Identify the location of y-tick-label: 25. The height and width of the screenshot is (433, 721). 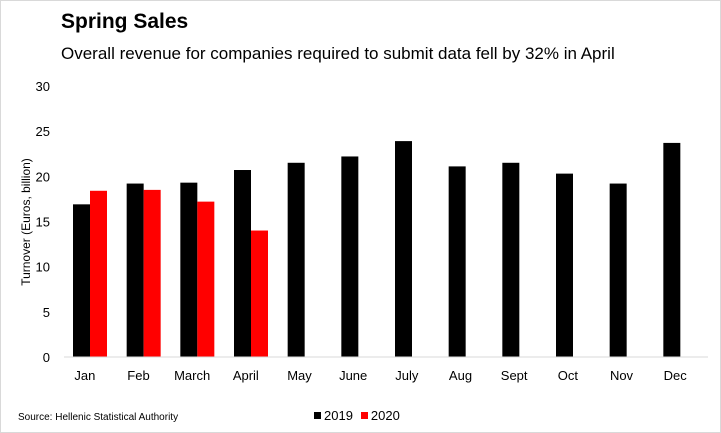
(43, 131).